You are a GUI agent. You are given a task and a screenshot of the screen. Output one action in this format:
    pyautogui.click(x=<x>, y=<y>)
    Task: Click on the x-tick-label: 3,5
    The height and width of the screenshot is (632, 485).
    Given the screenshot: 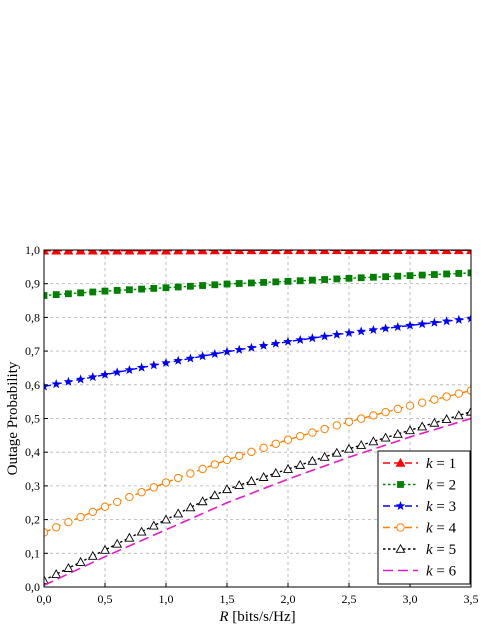 What is the action you would take?
    pyautogui.click(x=471, y=599)
    